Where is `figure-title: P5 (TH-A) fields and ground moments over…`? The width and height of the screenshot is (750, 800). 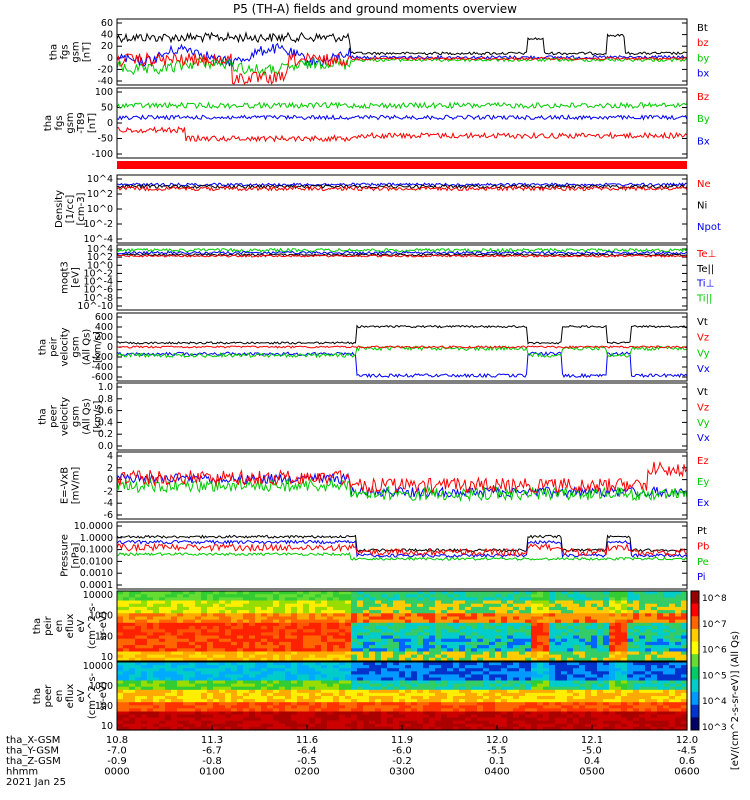
figure-title: P5 (TH-A) fields and ground moments over… is located at coordinates (375, 9).